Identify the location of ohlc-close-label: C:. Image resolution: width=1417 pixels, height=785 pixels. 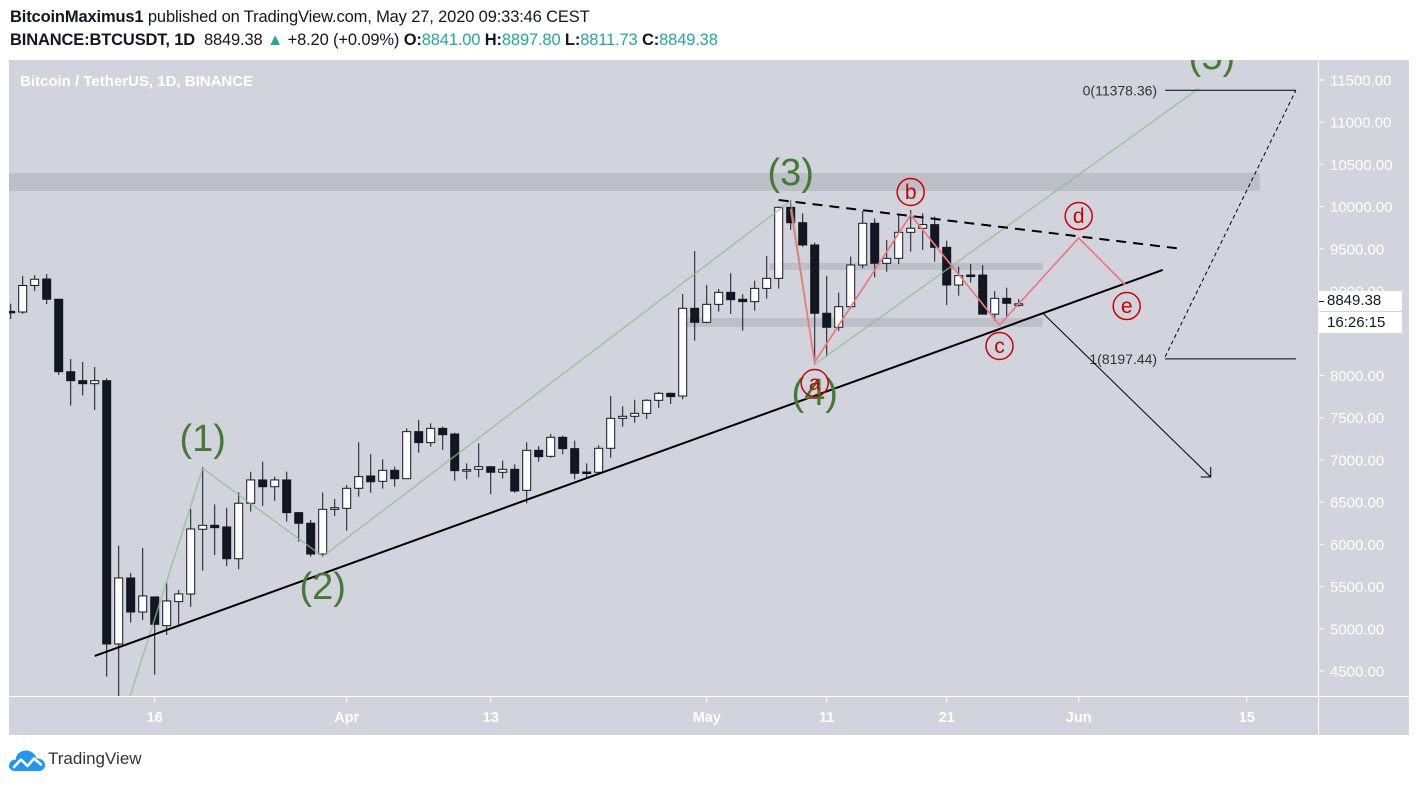
(651, 40).